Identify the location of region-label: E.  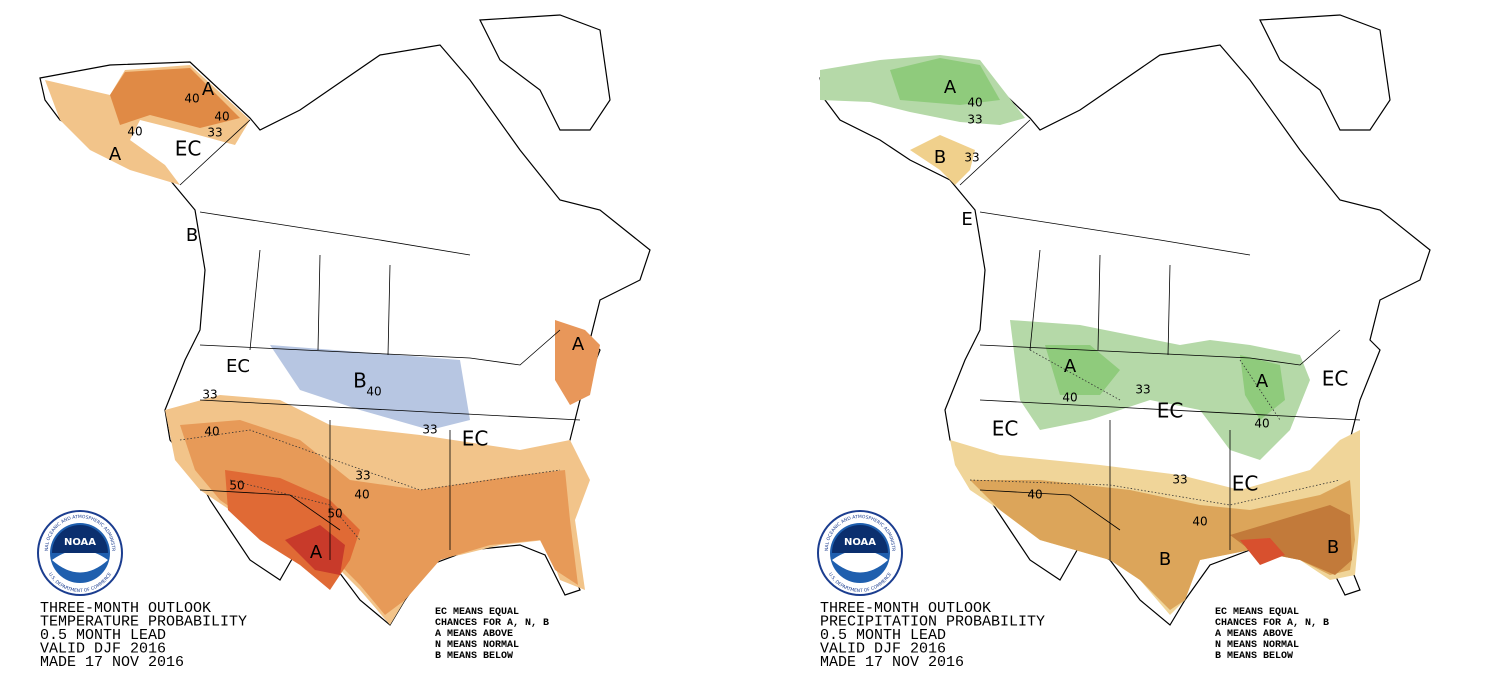
(966, 219).